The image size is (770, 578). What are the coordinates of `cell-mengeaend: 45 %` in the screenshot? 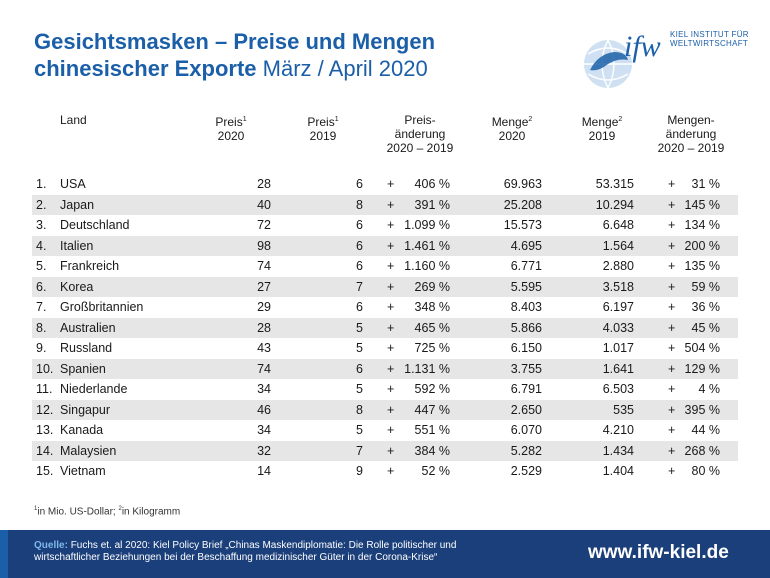 It's located at (706, 327).